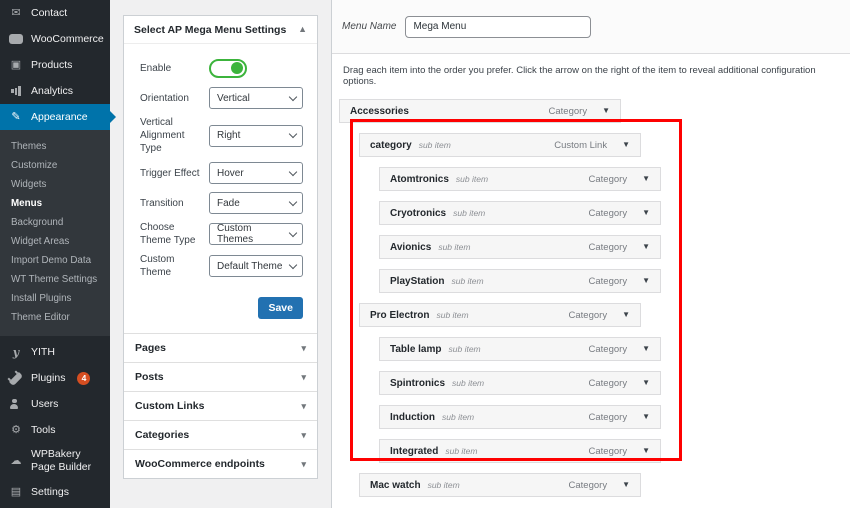 This screenshot has width=850, height=508. I want to click on users-icon, so click(16, 404).